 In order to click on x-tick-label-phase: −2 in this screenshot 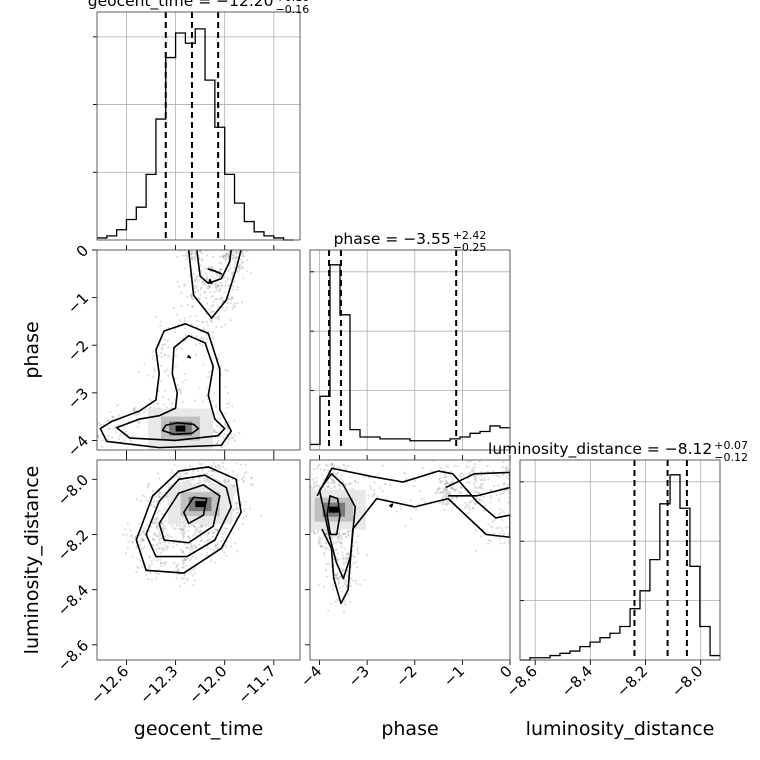, I will do `click(406, 676)`.